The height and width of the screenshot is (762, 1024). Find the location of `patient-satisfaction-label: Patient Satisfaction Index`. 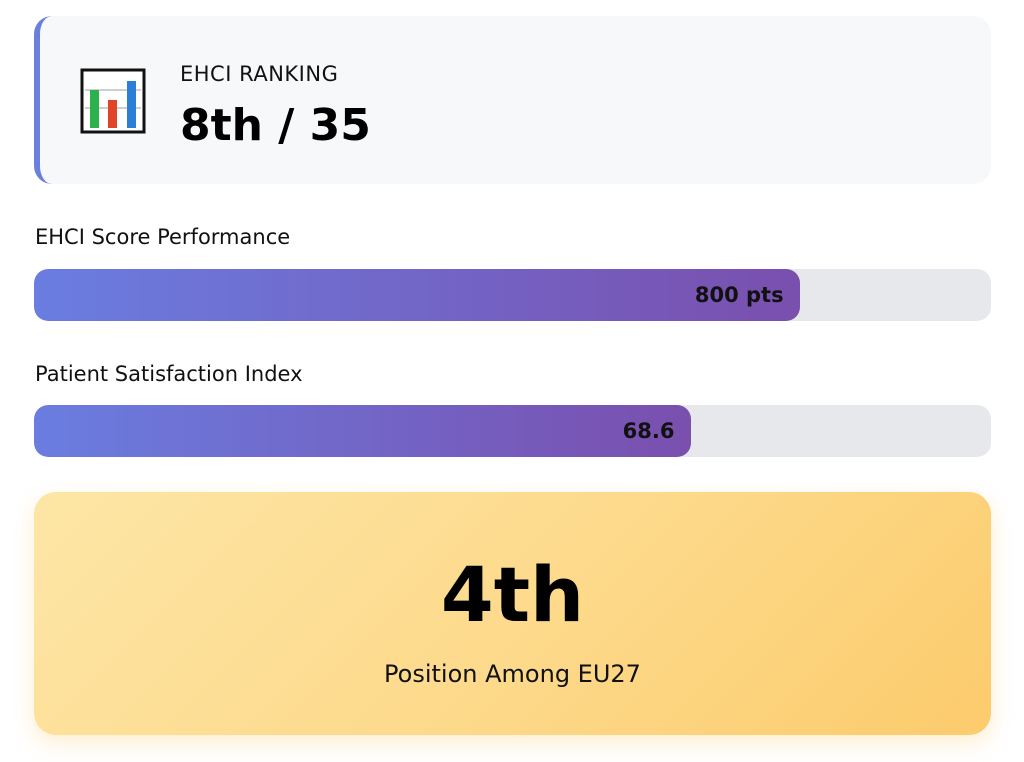

patient-satisfaction-label: Patient Satisfaction Index is located at coordinates (169, 374).